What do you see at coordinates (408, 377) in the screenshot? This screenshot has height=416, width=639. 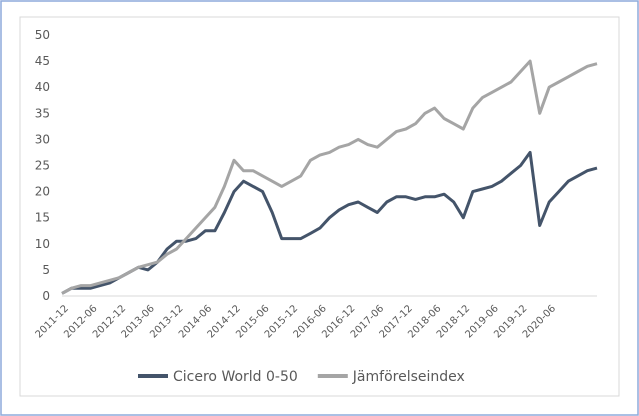 I see `legend-label: Jämförelseindex` at bounding box center [408, 377].